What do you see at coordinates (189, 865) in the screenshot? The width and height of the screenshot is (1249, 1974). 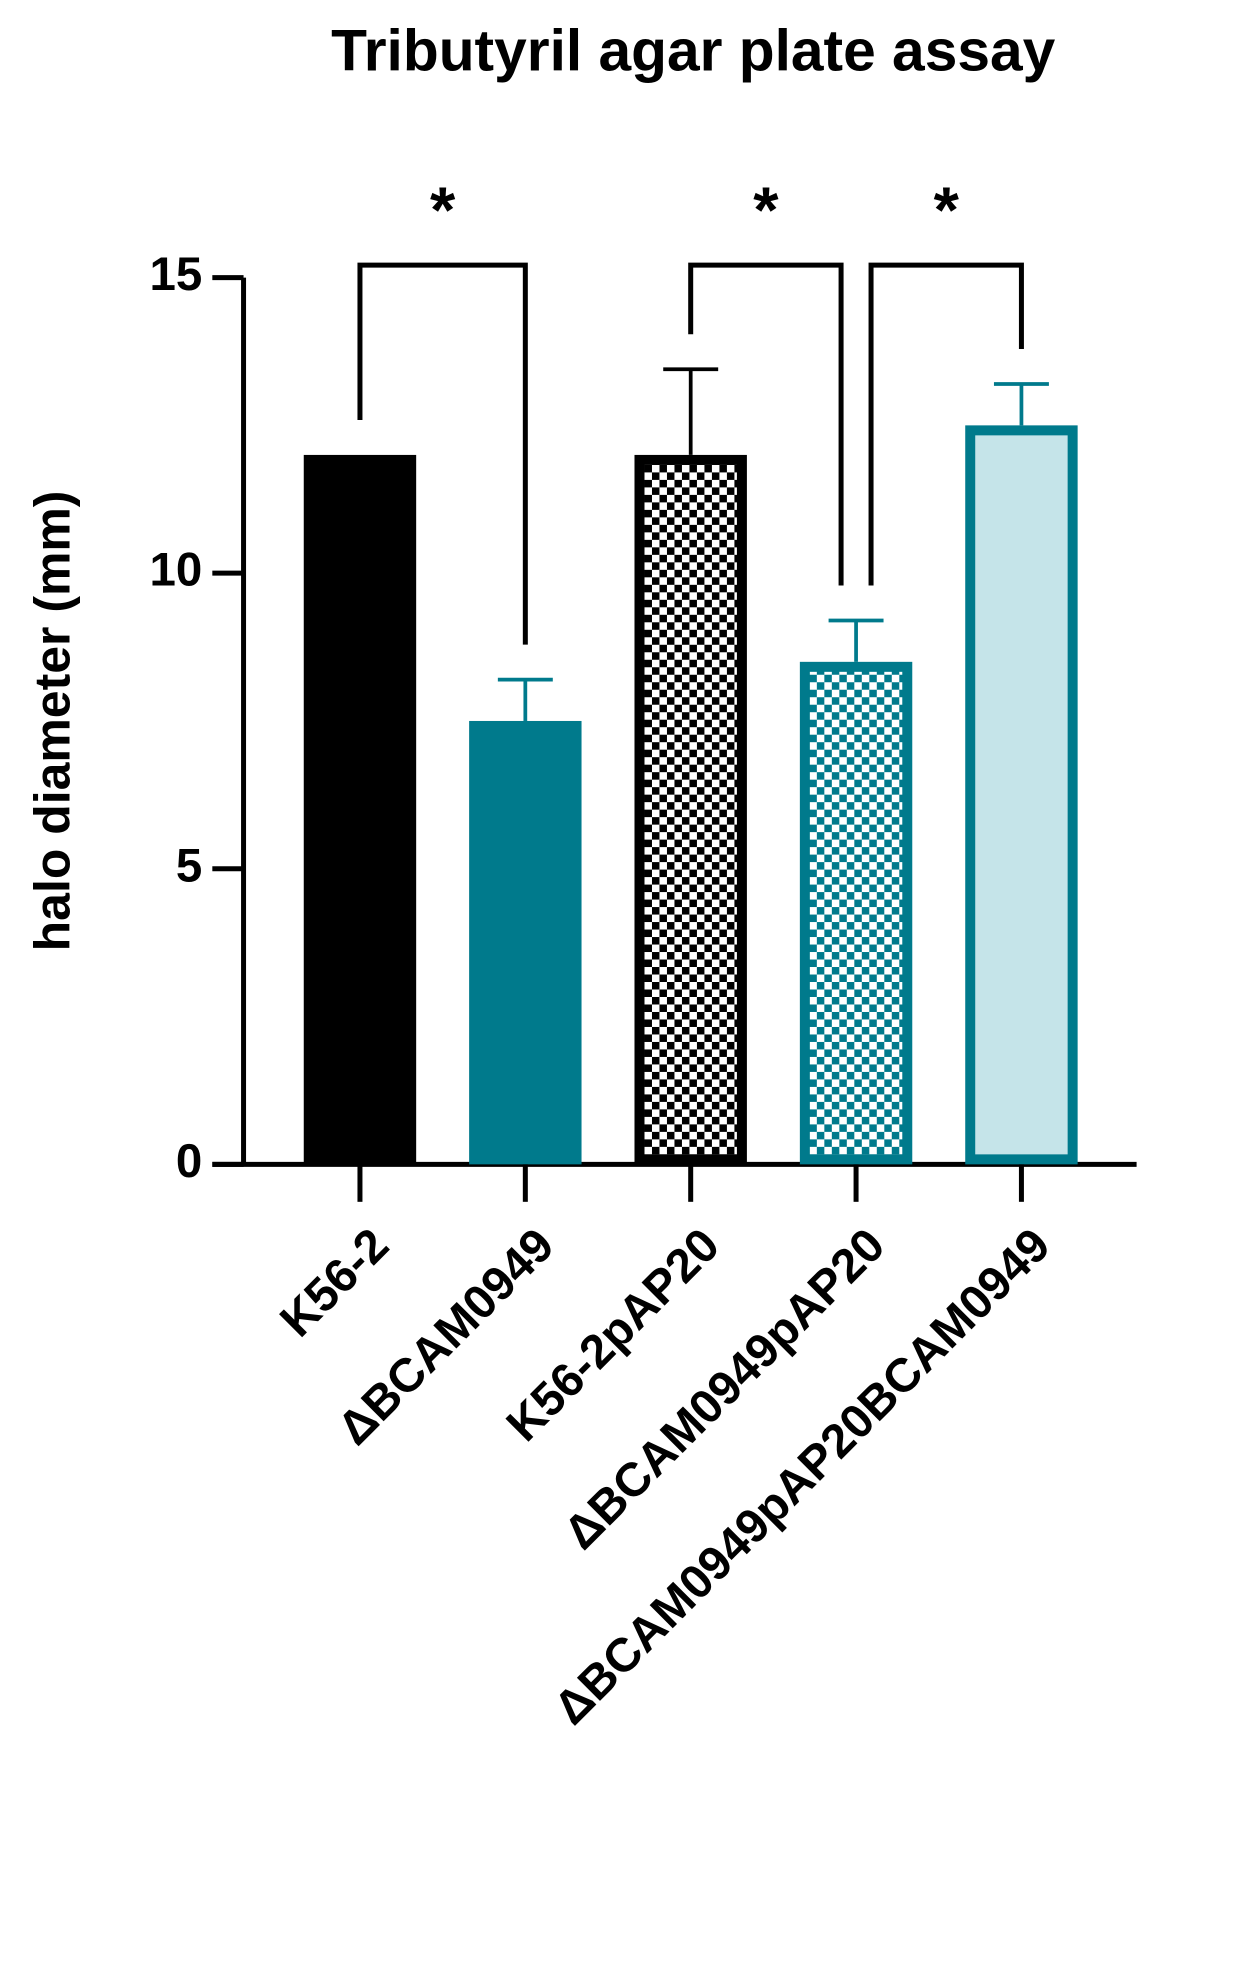 I see `y-tick-label: 5` at bounding box center [189, 865].